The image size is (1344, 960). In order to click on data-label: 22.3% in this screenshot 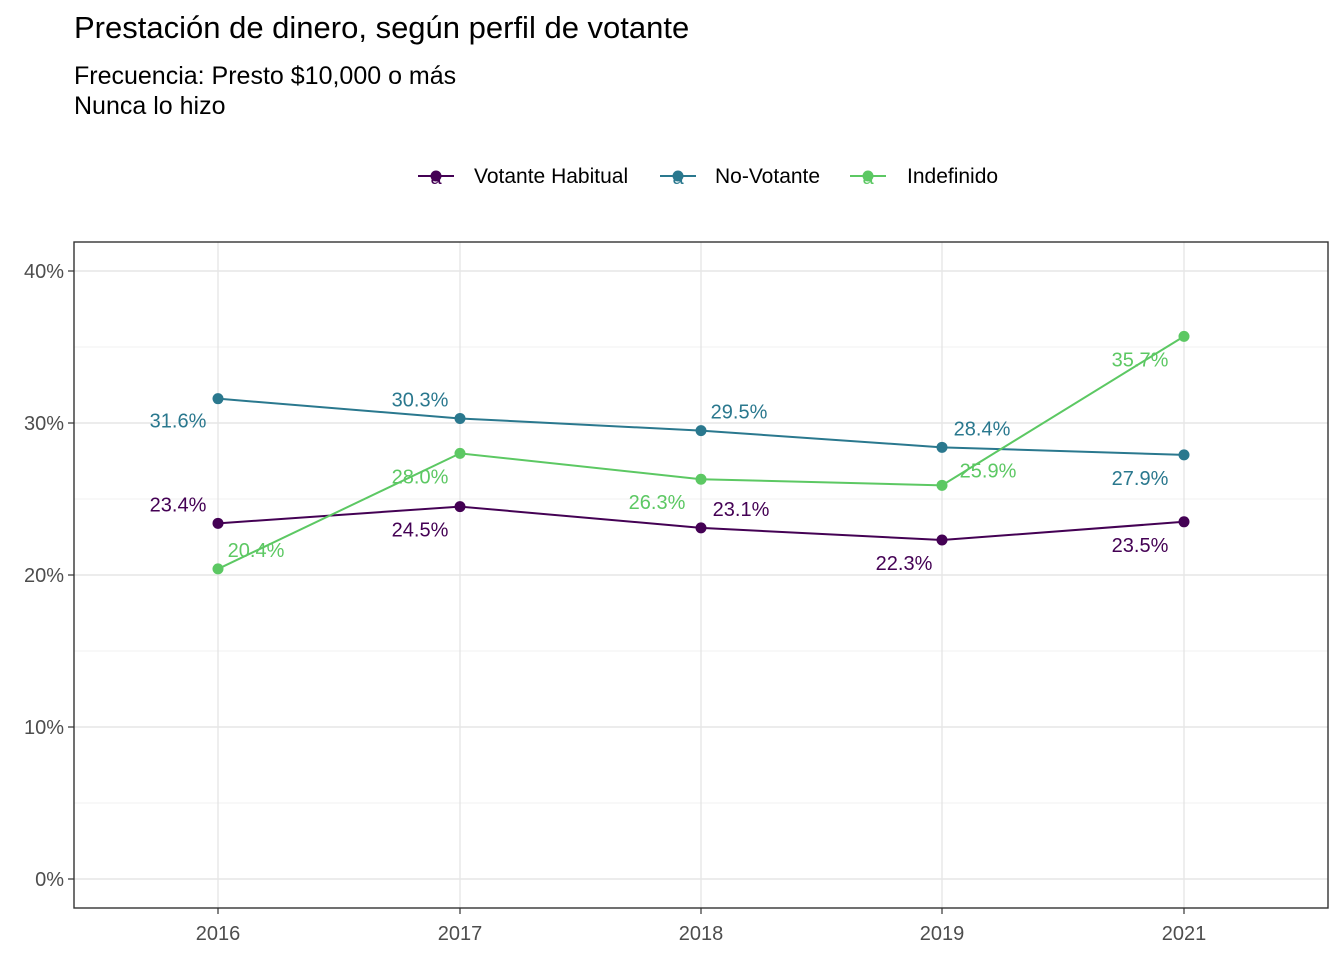, I will do `click(904, 564)`.